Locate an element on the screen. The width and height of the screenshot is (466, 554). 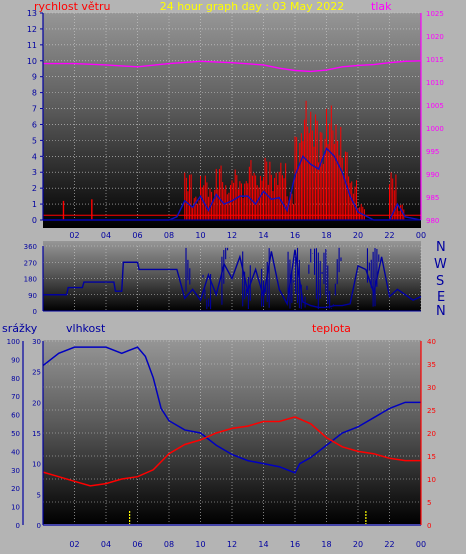
panel1-x-tick-label: 08 is located at coordinates (169, 235).